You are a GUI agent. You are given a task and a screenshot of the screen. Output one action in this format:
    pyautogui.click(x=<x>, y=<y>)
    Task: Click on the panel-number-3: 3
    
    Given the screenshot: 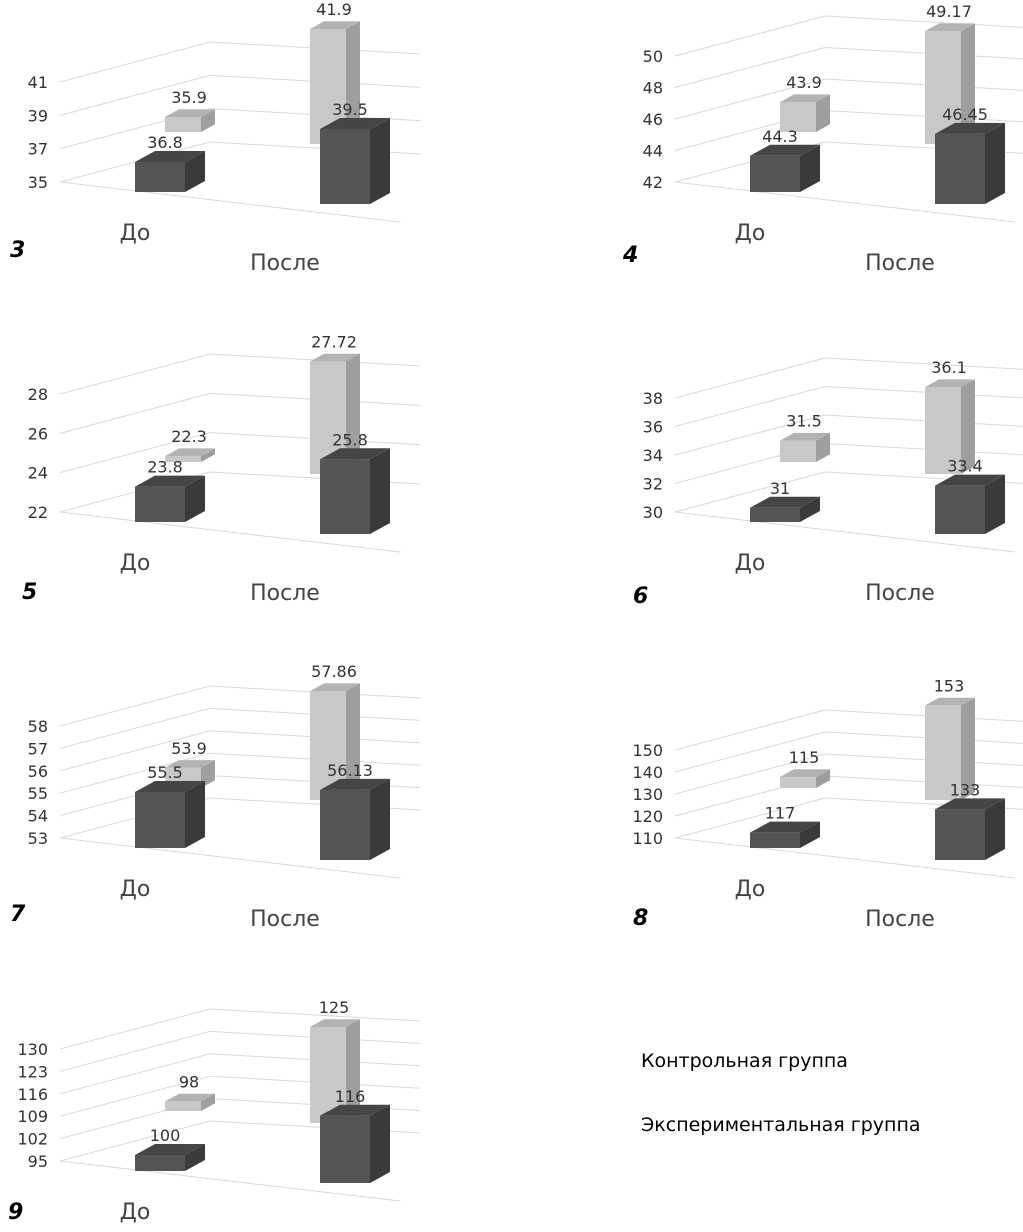 What is the action you would take?
    pyautogui.click(x=18, y=250)
    